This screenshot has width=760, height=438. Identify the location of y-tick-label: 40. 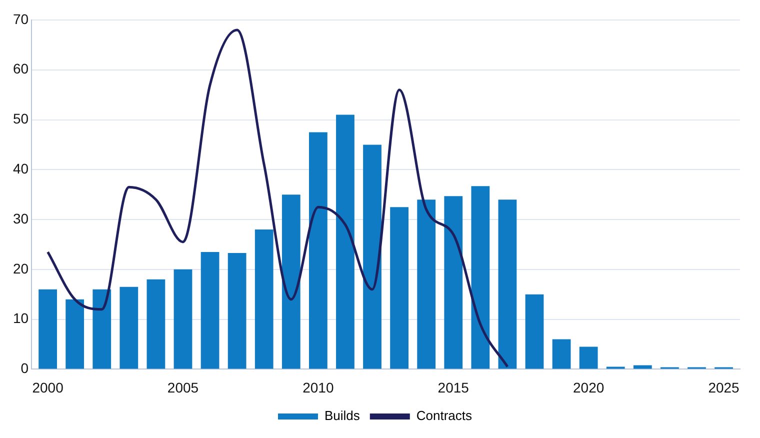
(20, 168).